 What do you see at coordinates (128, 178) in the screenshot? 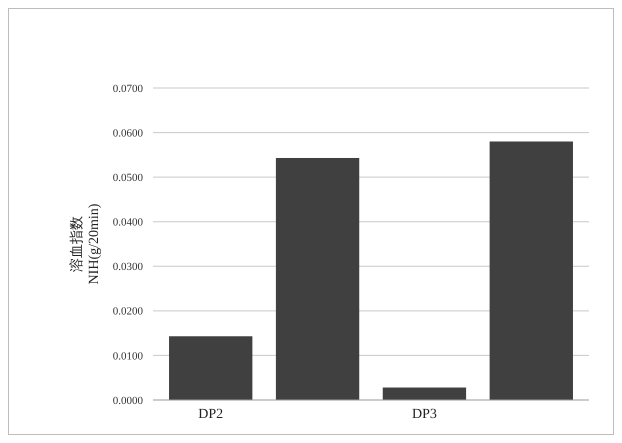
I see `y-tick-label: 0.0500` at bounding box center [128, 178].